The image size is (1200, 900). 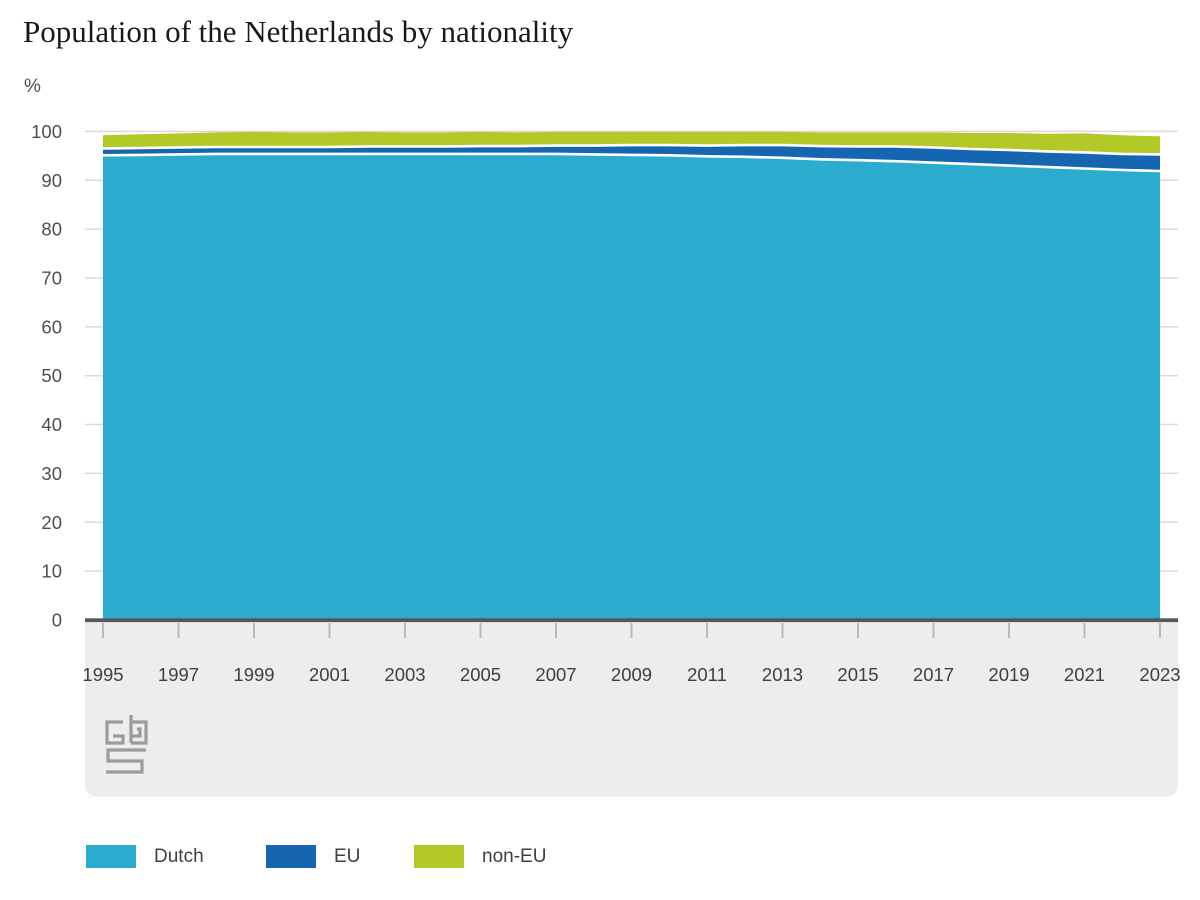 I want to click on x-axis-line, so click(x=631, y=620).